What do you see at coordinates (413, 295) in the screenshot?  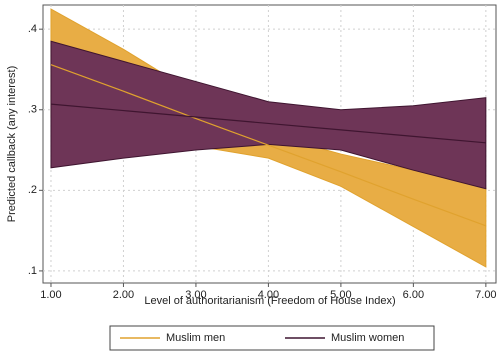 I see `x-tick-label: 6.00` at bounding box center [413, 295].